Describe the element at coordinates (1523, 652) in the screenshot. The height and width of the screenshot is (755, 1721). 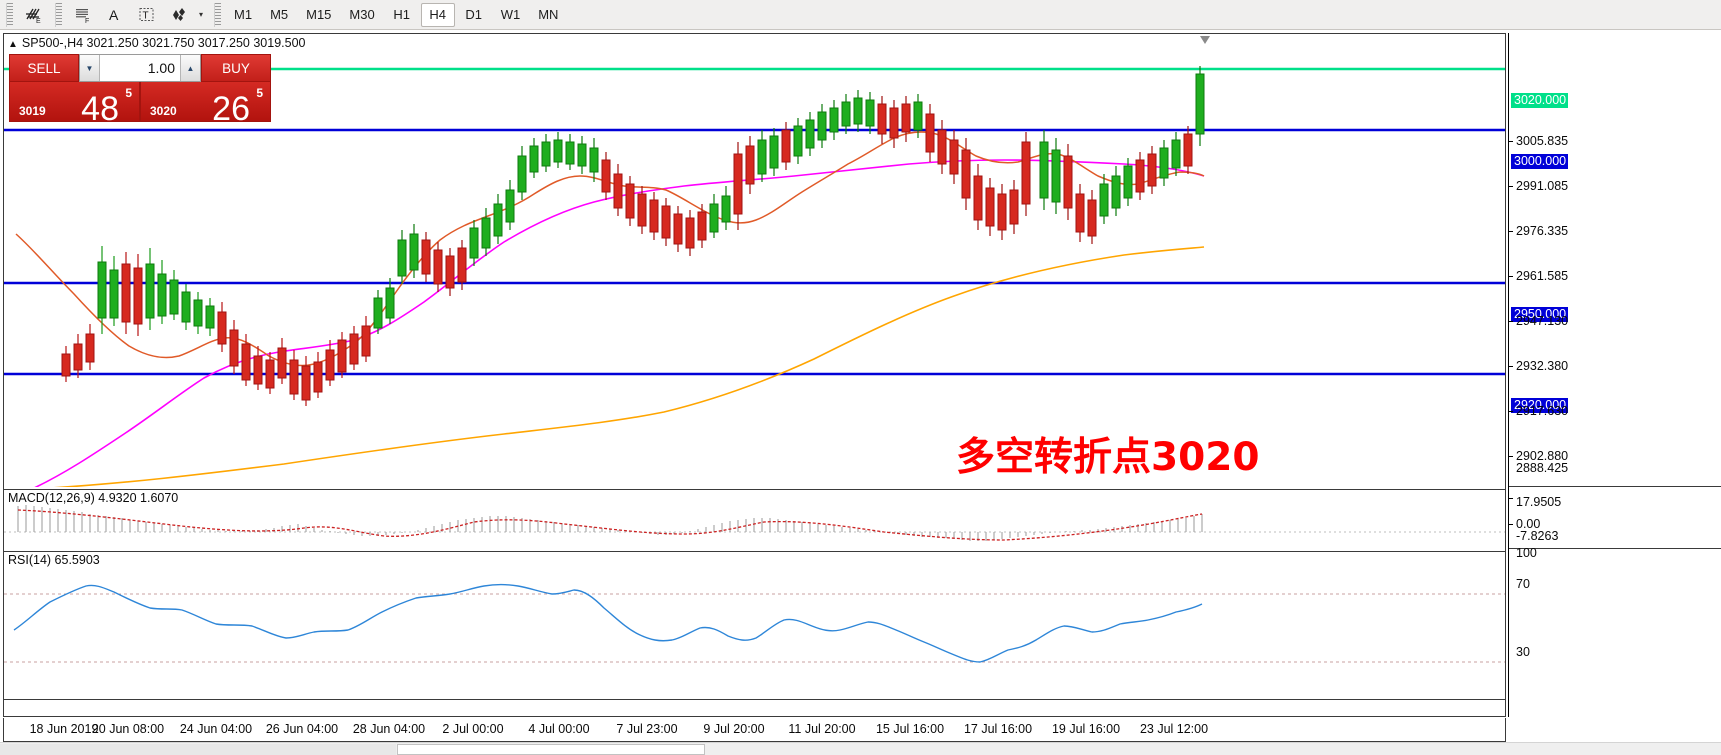
I see `rsi-scale-30: 30` at that location.